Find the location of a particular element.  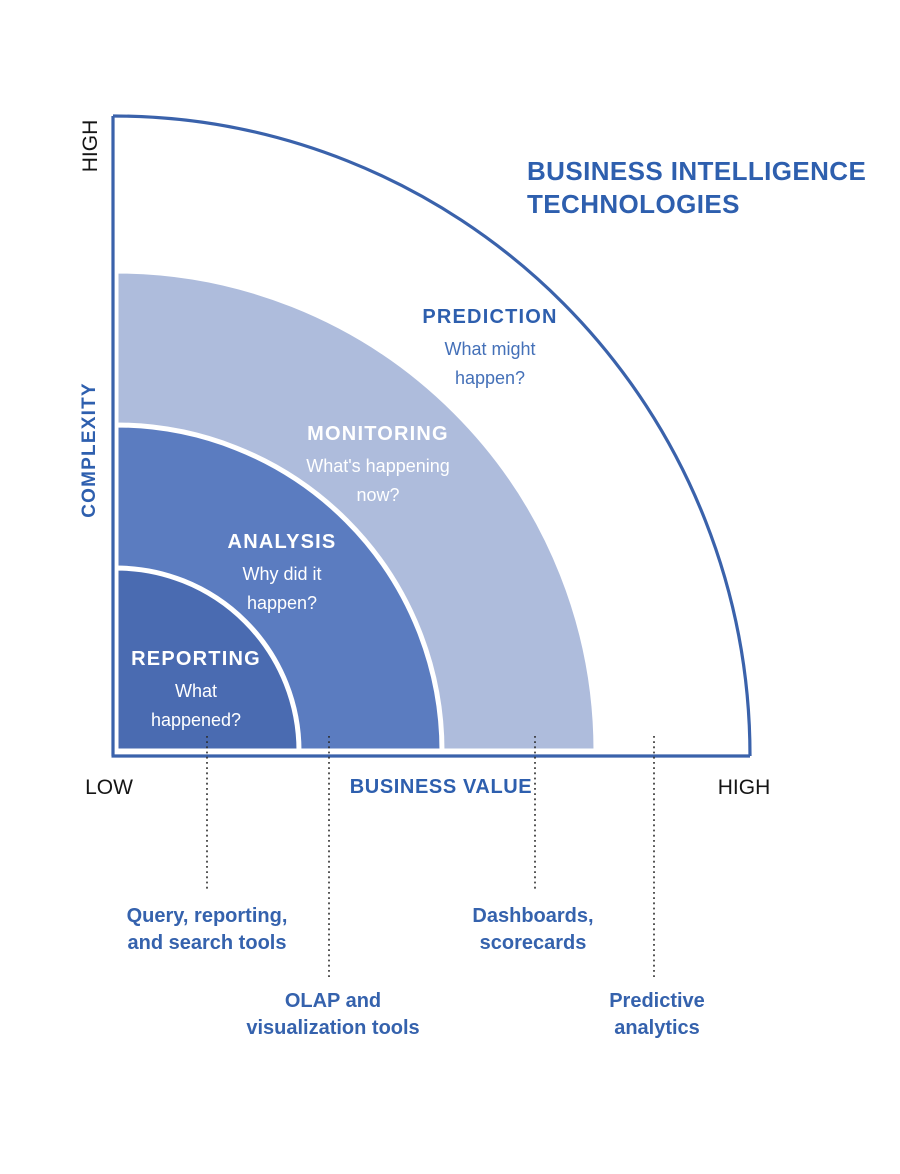

reporting-arc-region is located at coordinates (207, 659).